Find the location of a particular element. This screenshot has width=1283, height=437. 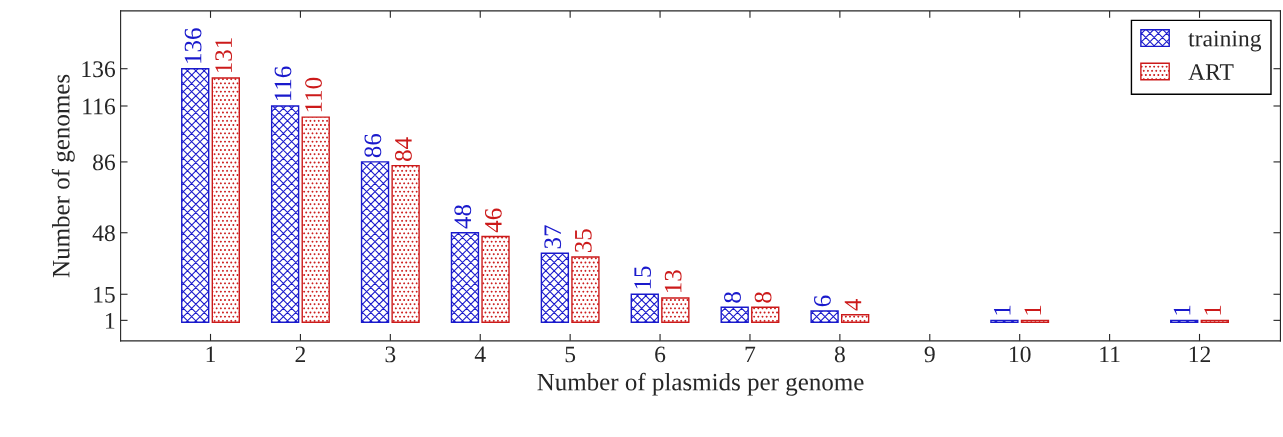

data-label: 131 is located at coordinates (224, 55).